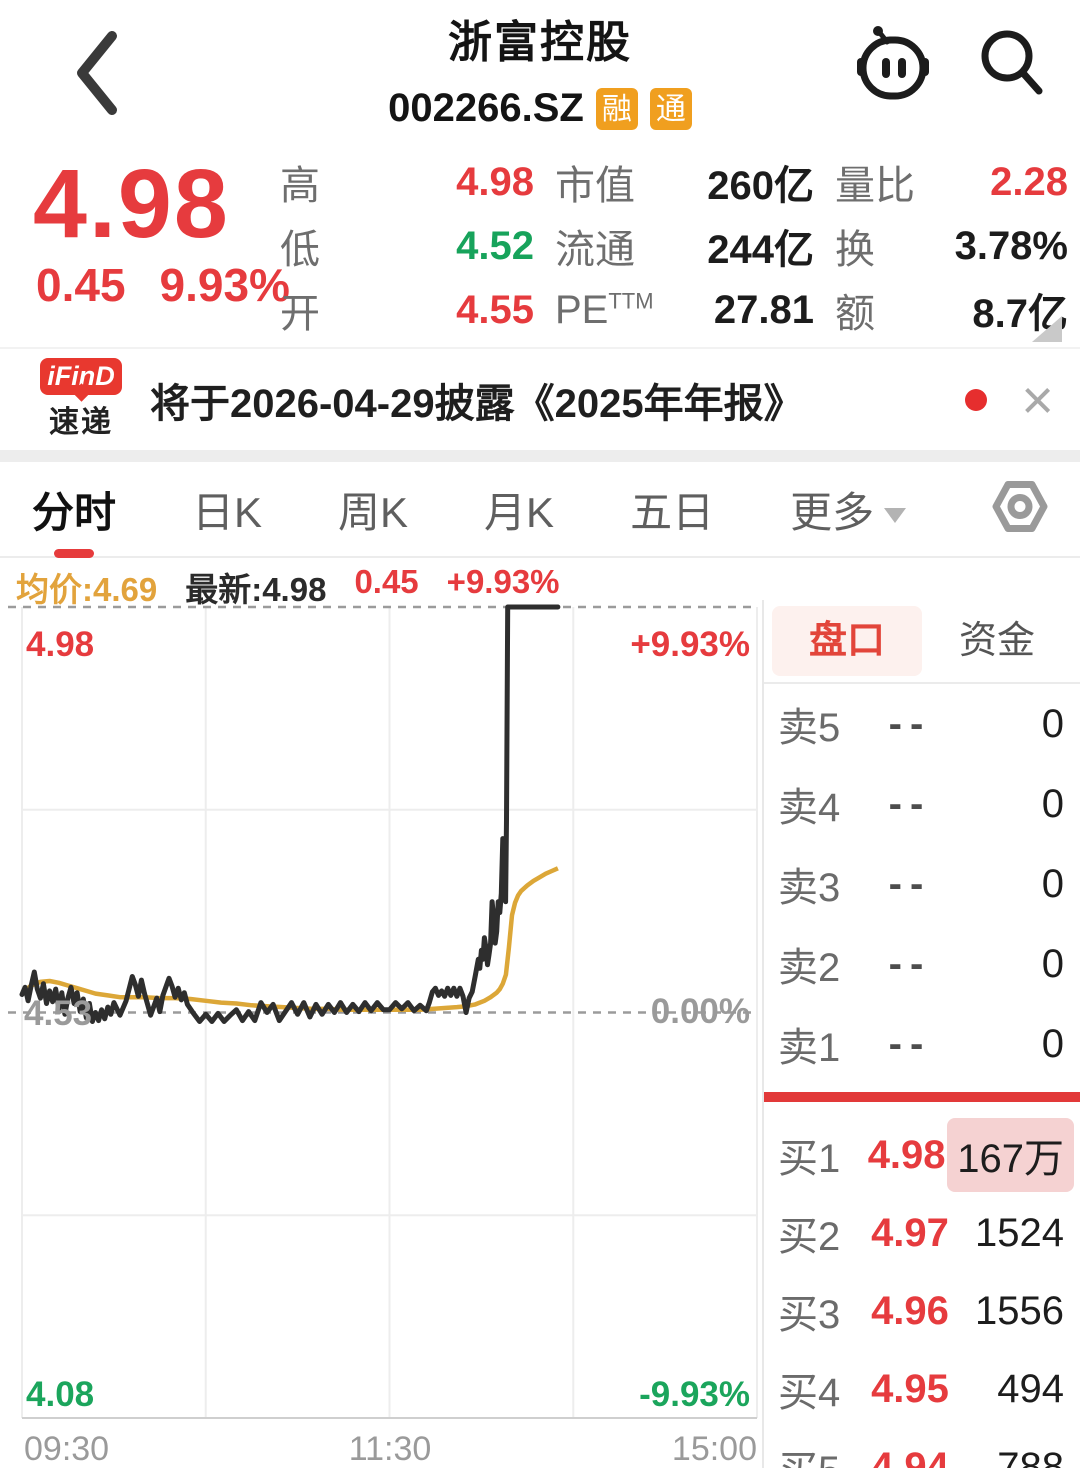  I want to click on bid-row-5: 买5 4.94 788, so click(921, 1456).